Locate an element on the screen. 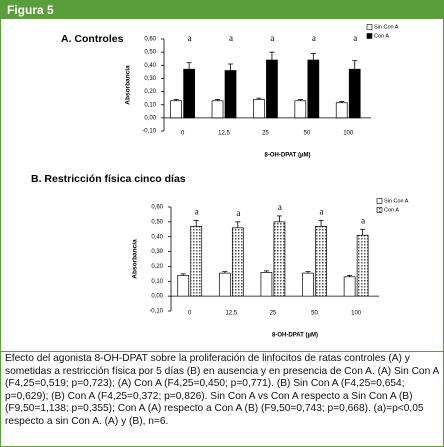 The width and height of the screenshot is (444, 447). chart-title: A. Controles is located at coordinates (92, 39).